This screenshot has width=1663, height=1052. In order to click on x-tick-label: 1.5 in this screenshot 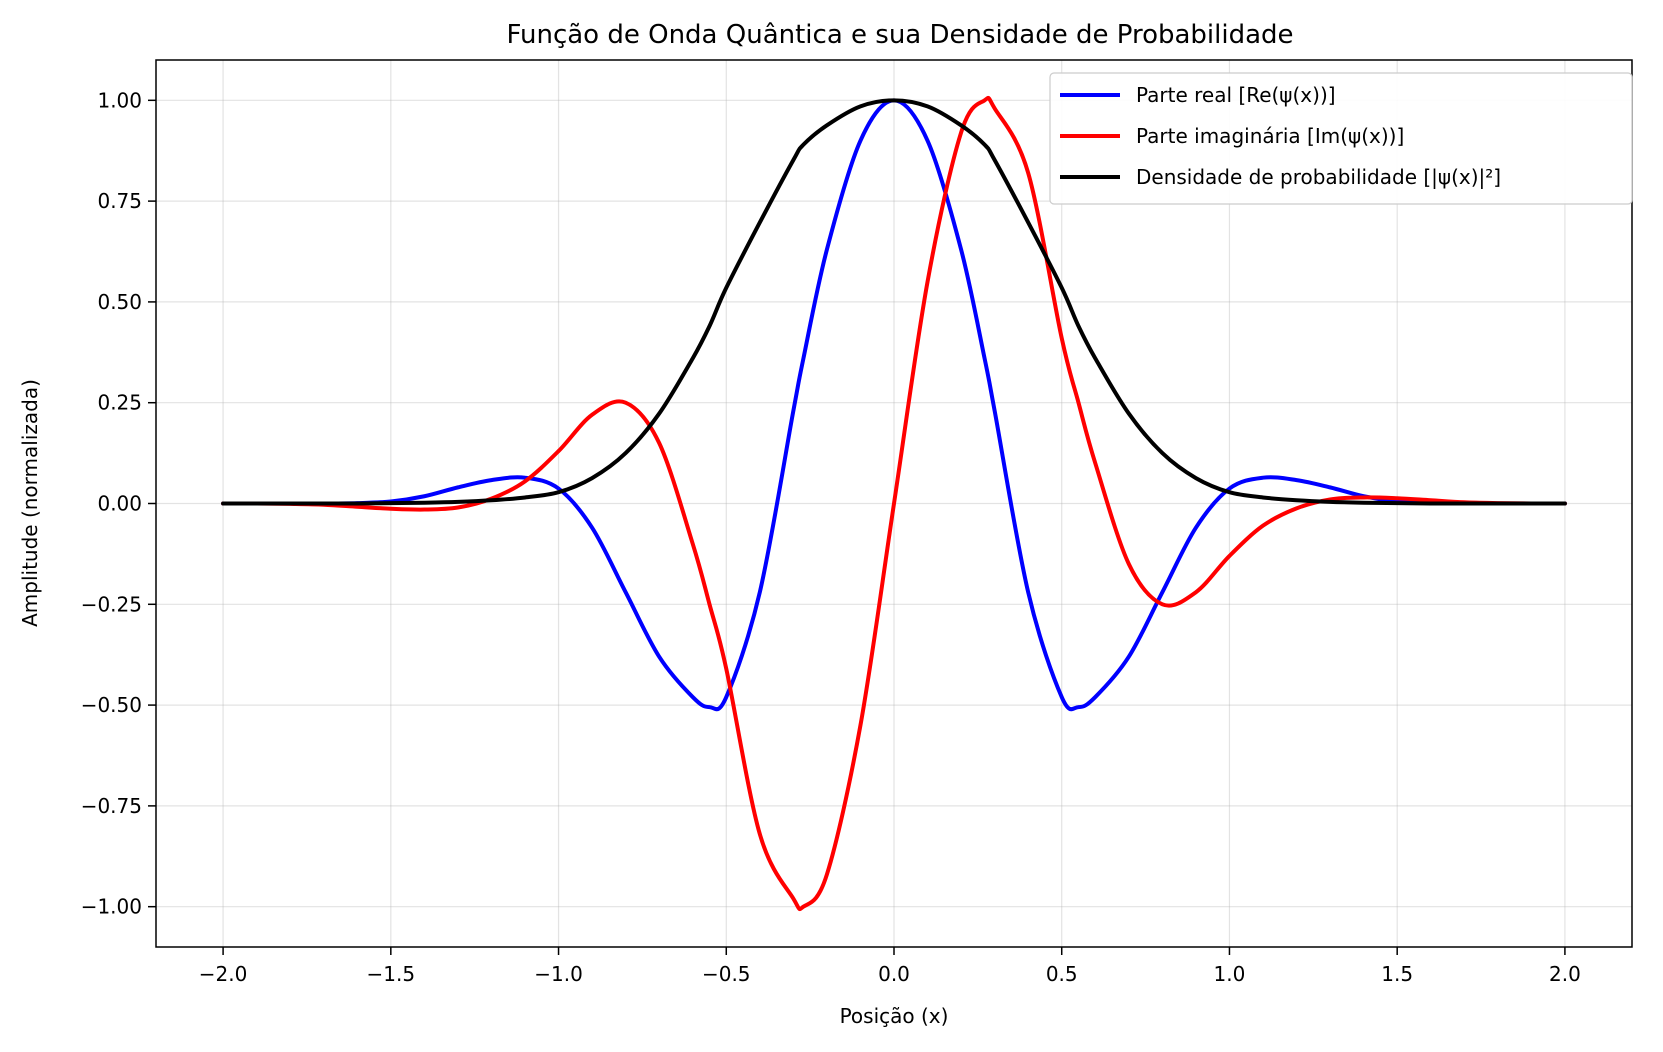, I will do `click(1397, 974)`.